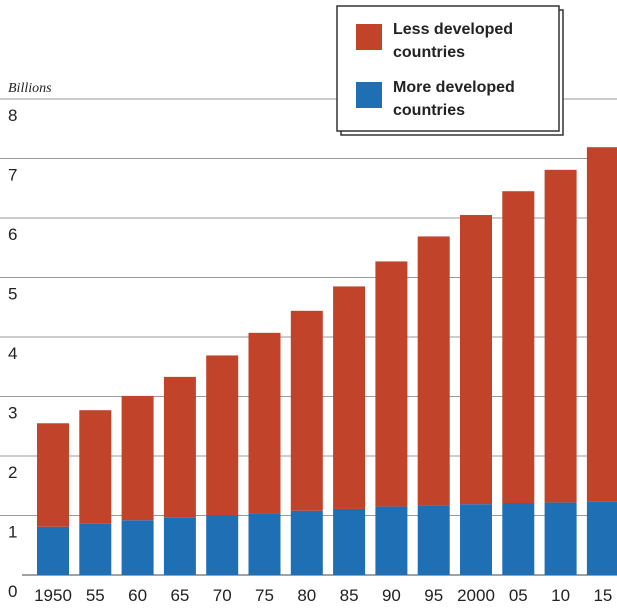  I want to click on y-axis-label: Billions, so click(30, 88).